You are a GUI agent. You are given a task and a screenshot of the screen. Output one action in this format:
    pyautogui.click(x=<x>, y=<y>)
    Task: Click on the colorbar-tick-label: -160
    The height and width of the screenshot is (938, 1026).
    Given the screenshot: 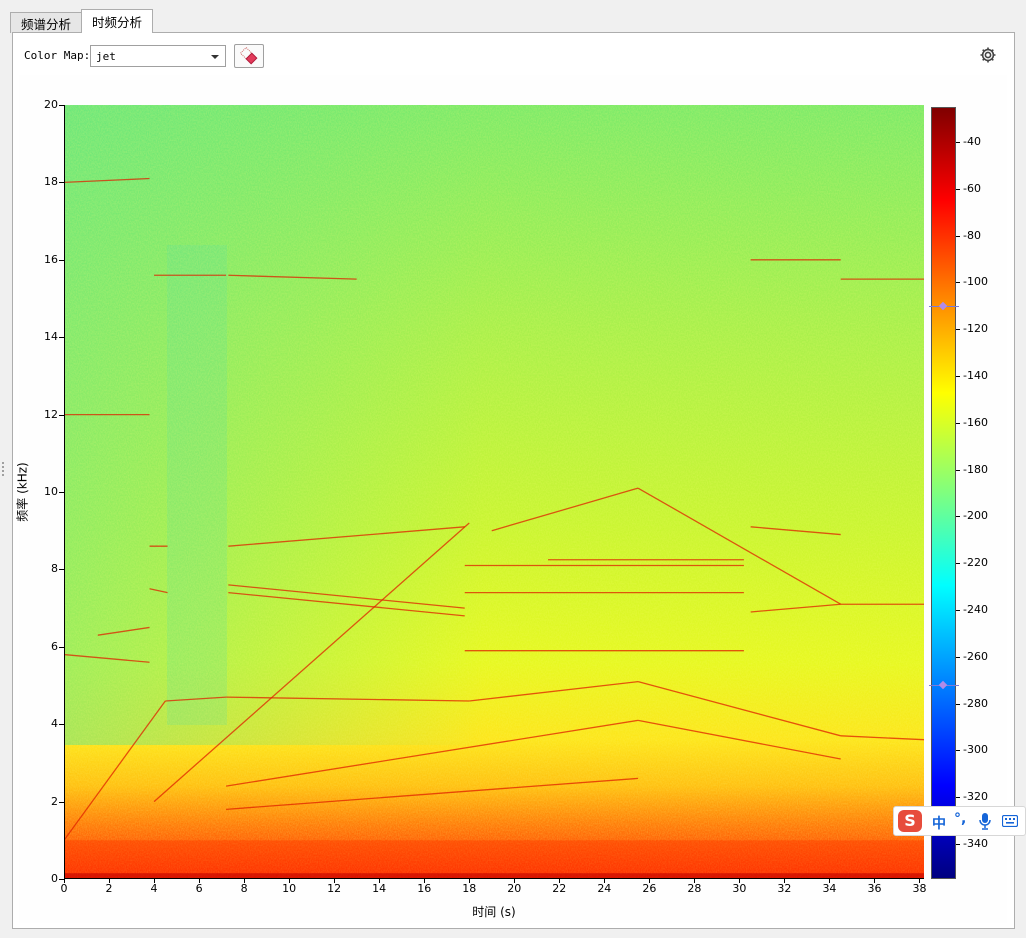 What is the action you would take?
    pyautogui.click(x=975, y=422)
    